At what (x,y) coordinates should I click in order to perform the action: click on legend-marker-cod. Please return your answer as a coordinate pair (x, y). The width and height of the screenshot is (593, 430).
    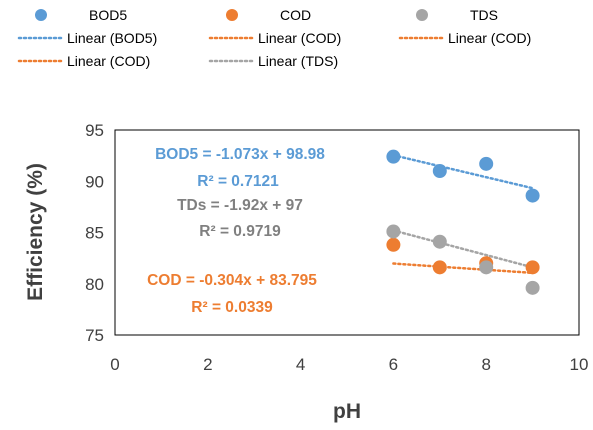
    Looking at the image, I should click on (232, 15).